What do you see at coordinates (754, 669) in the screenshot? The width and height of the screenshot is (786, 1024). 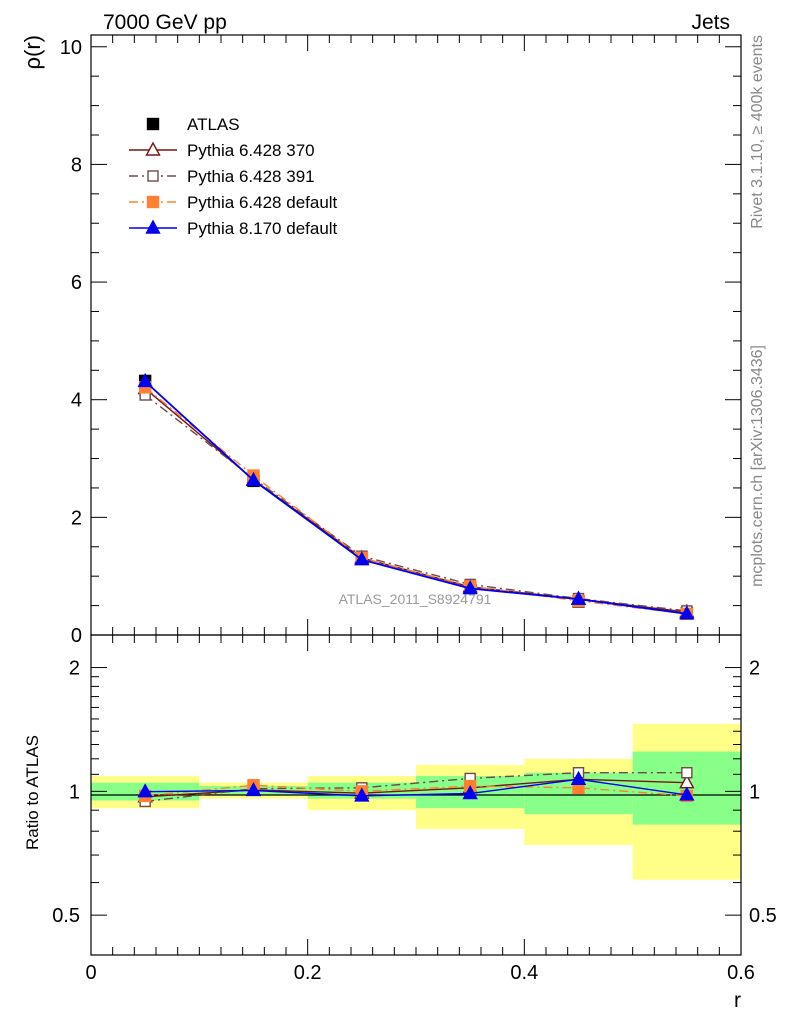 I see `ratio-y-tick-label-right: 2` at bounding box center [754, 669].